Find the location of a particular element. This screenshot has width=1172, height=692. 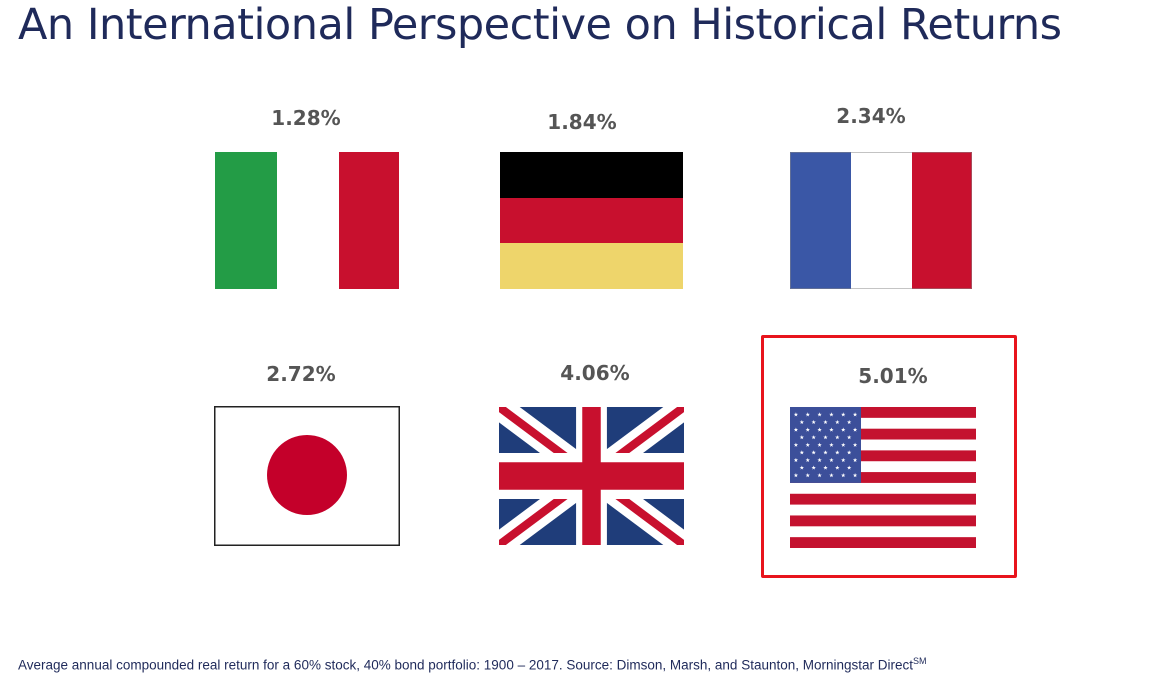

france-return: 2.34% is located at coordinates (871, 116).